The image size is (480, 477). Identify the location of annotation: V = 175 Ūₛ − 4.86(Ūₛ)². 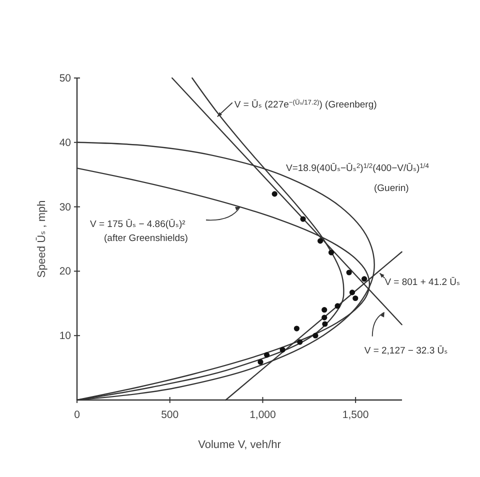
(138, 224).